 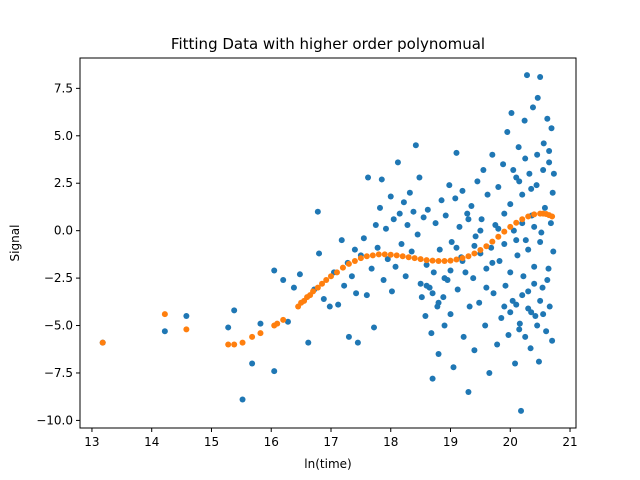 I want to click on x-tick-label: 13, so click(x=91, y=442).